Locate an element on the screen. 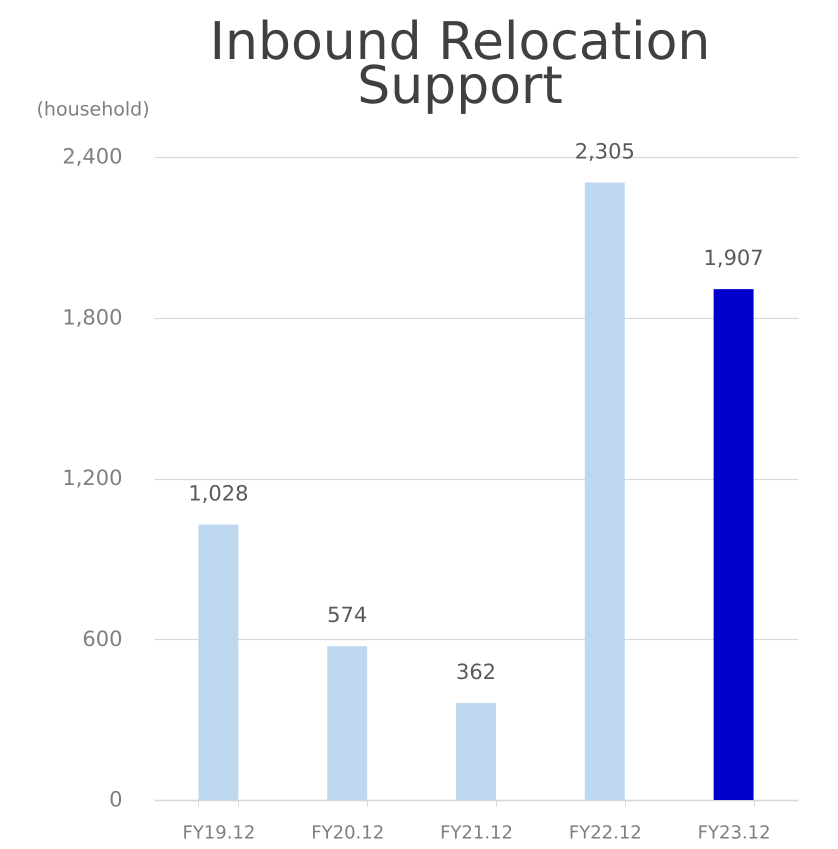  x-tick-label: FY19.12 is located at coordinates (219, 833).